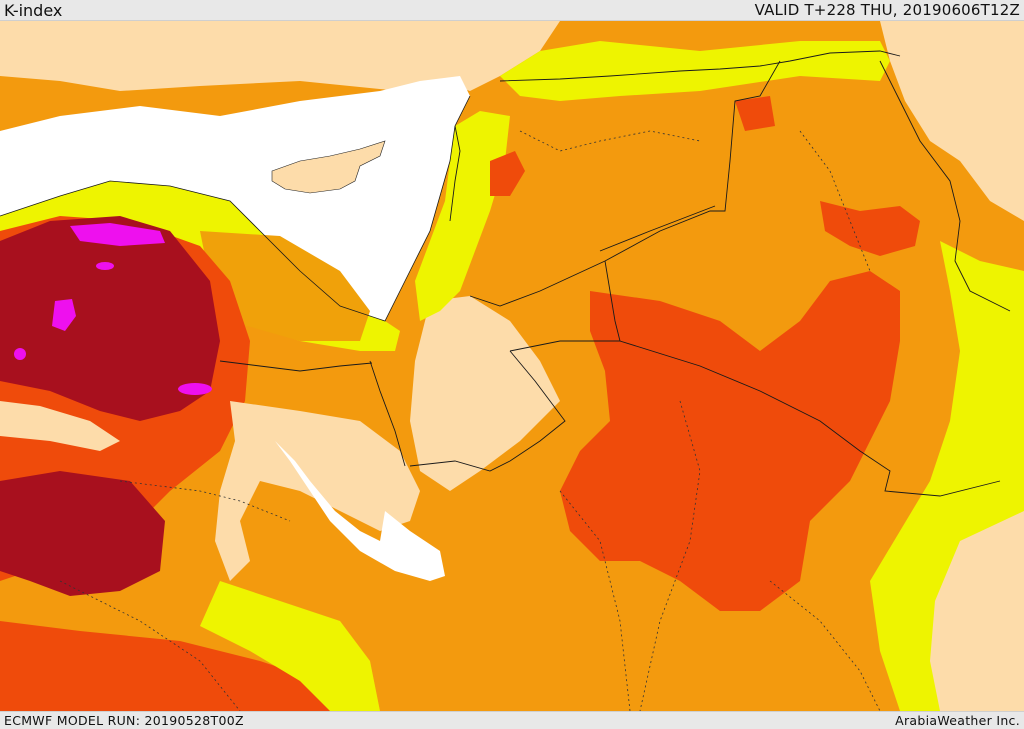 This screenshot has height=729, width=1024. What do you see at coordinates (870, 228) in the screenshot?
I see `high-k-spot-iraq` at bounding box center [870, 228].